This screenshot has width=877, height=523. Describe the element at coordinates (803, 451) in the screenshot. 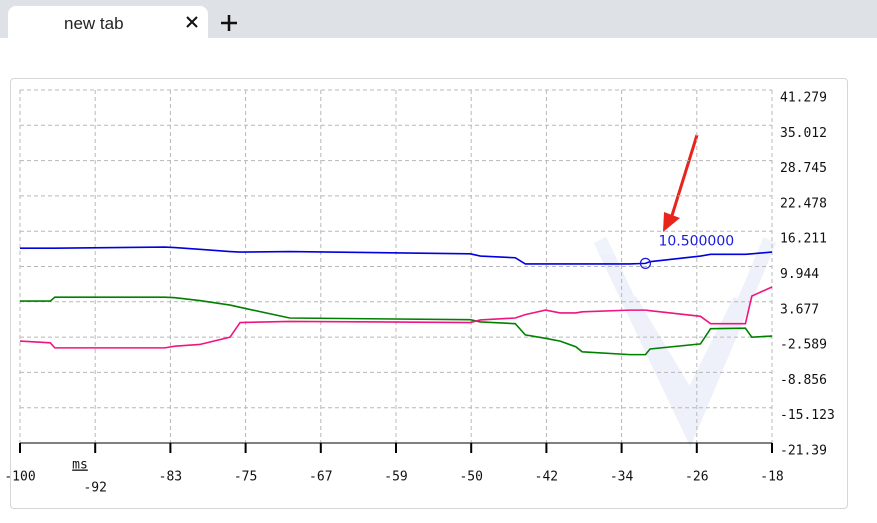

I see `y-tick-label: -21.39` at that location.